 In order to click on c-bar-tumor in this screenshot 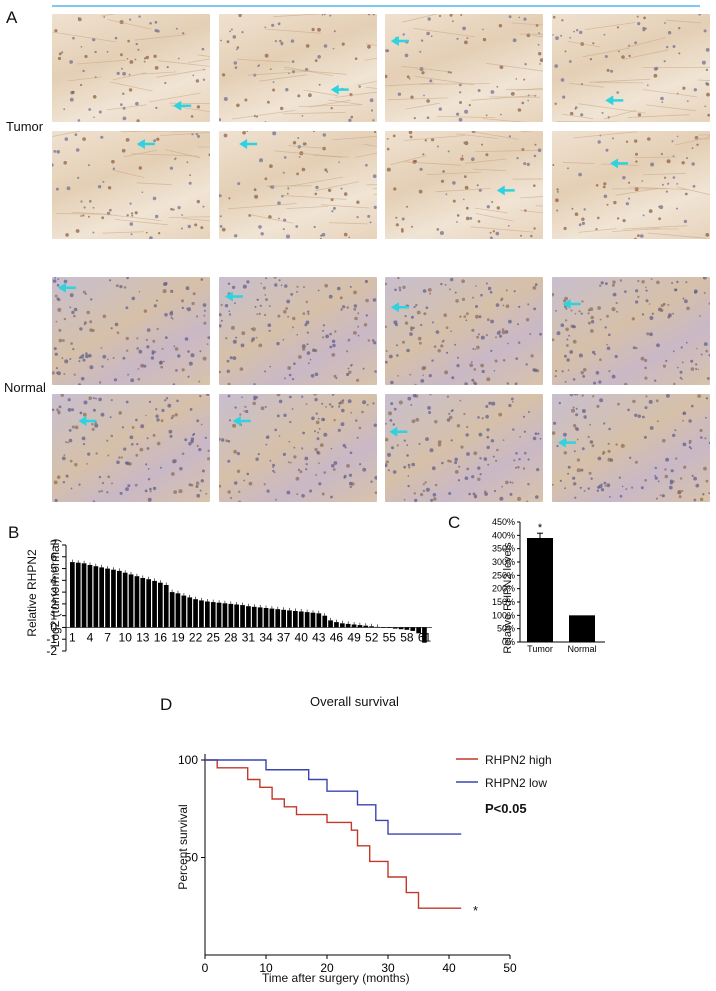, I will do `click(540, 590)`.